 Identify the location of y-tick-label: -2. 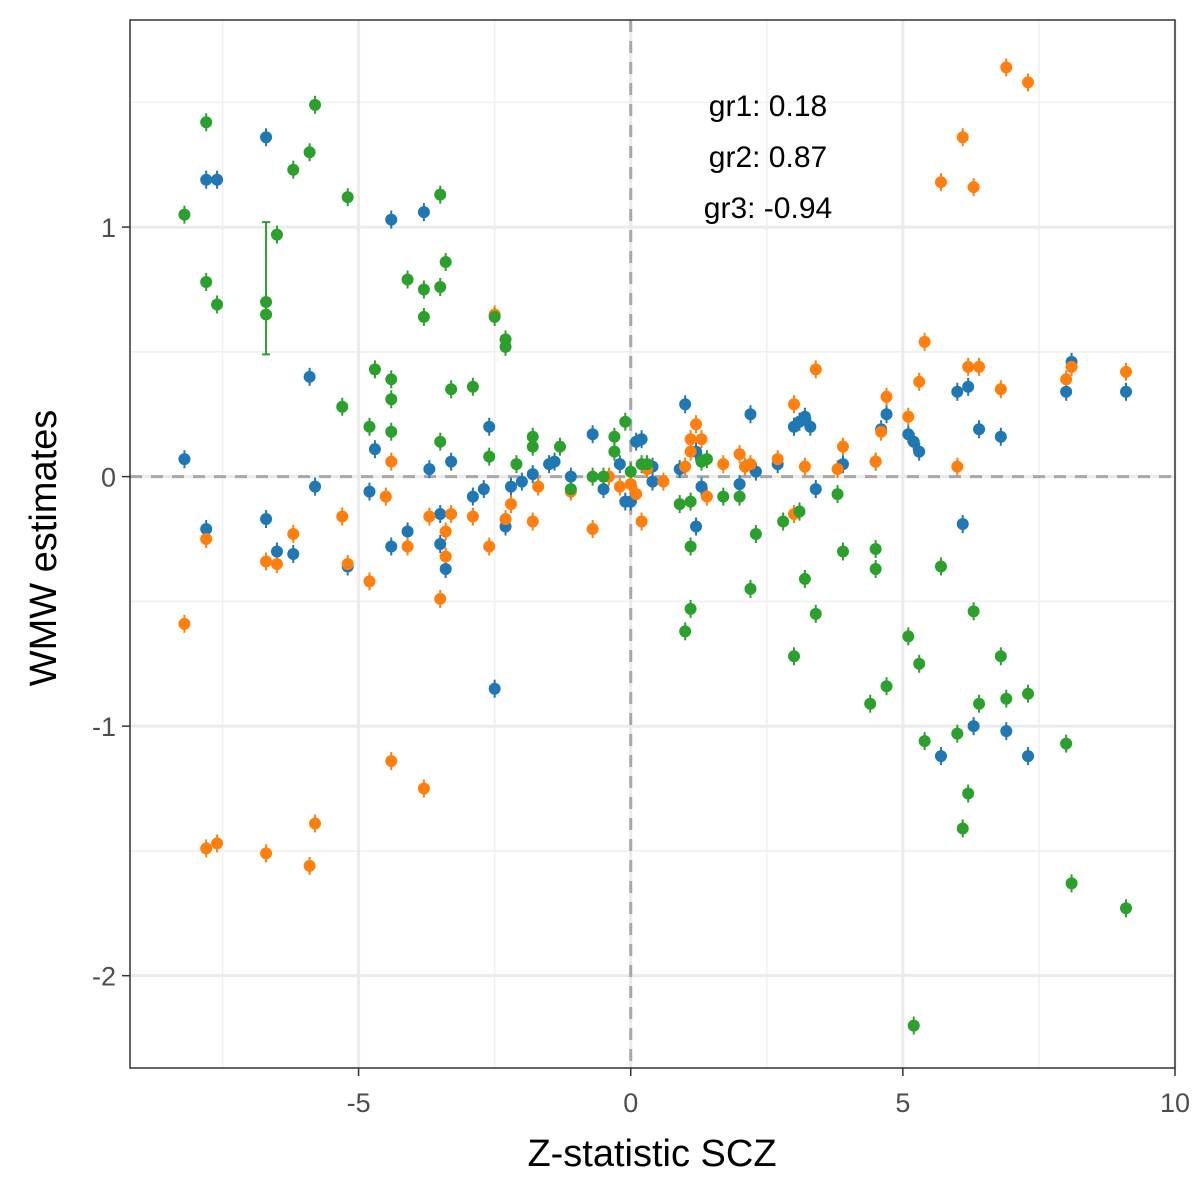
(104, 977).